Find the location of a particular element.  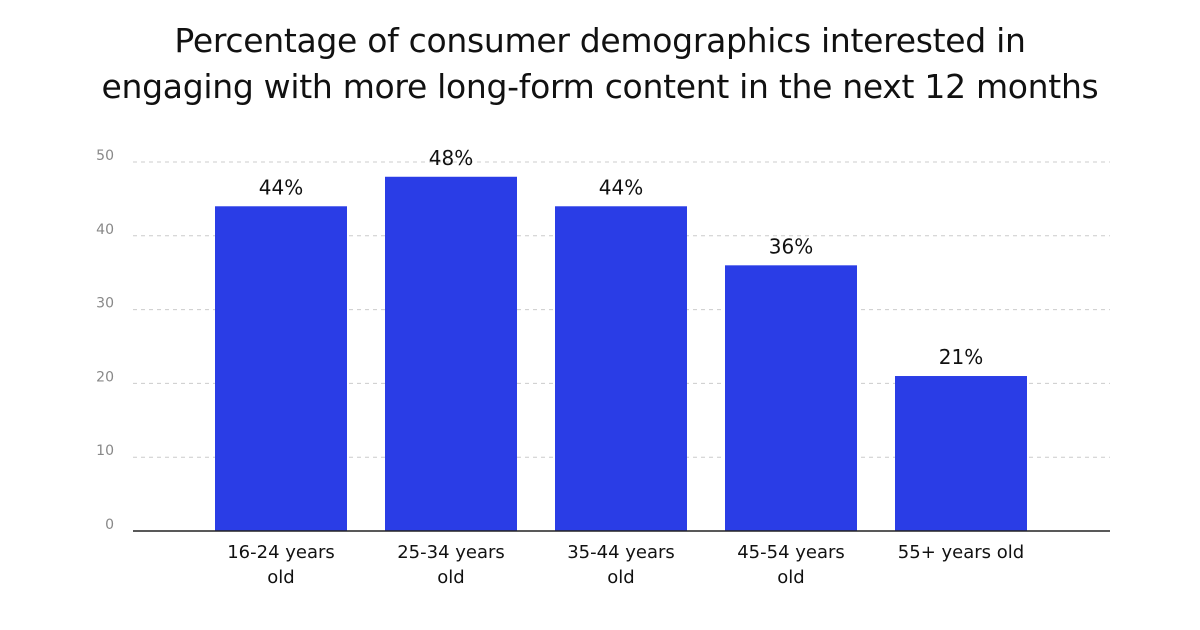

x-tick-label: 25-34 years is located at coordinates (451, 552).